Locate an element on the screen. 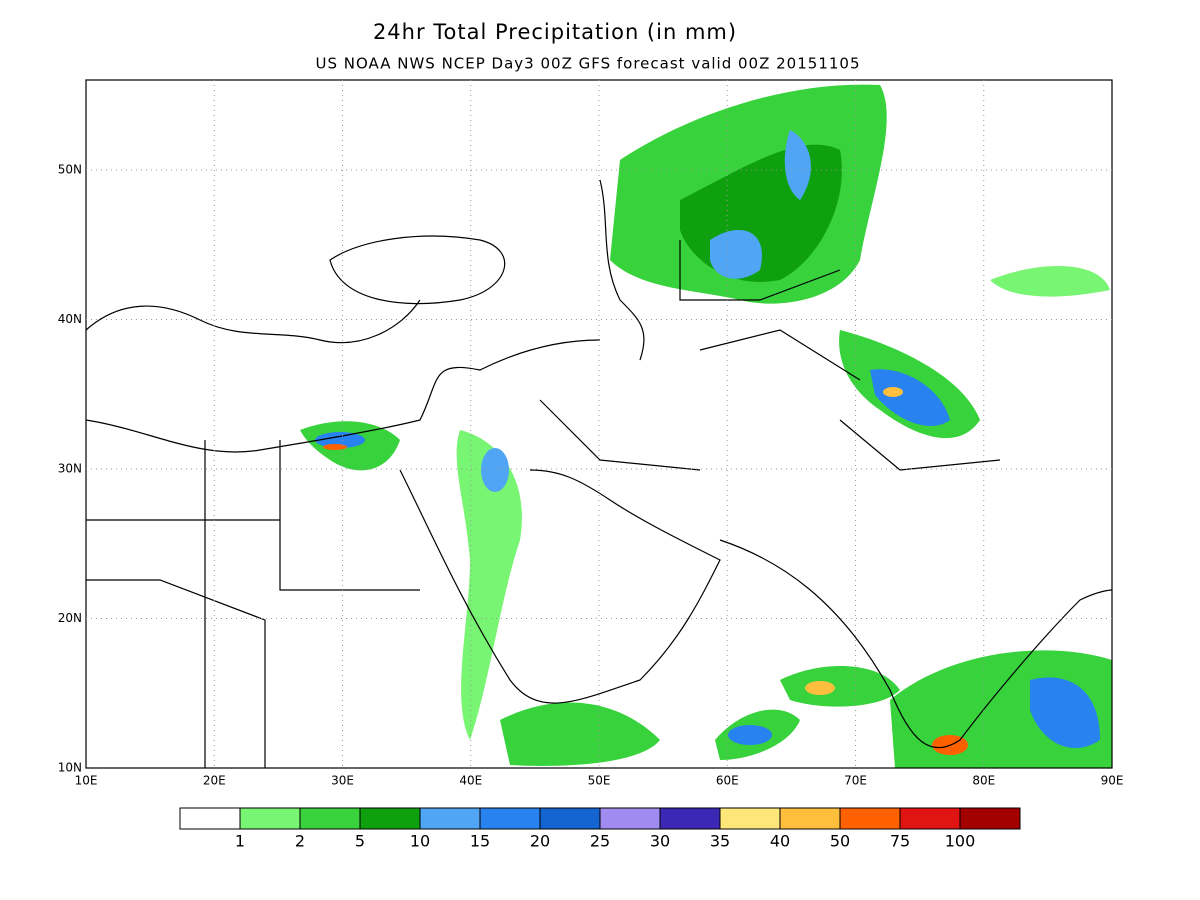 This screenshot has width=1200, height=900. lon-label: 90E is located at coordinates (1112, 781).